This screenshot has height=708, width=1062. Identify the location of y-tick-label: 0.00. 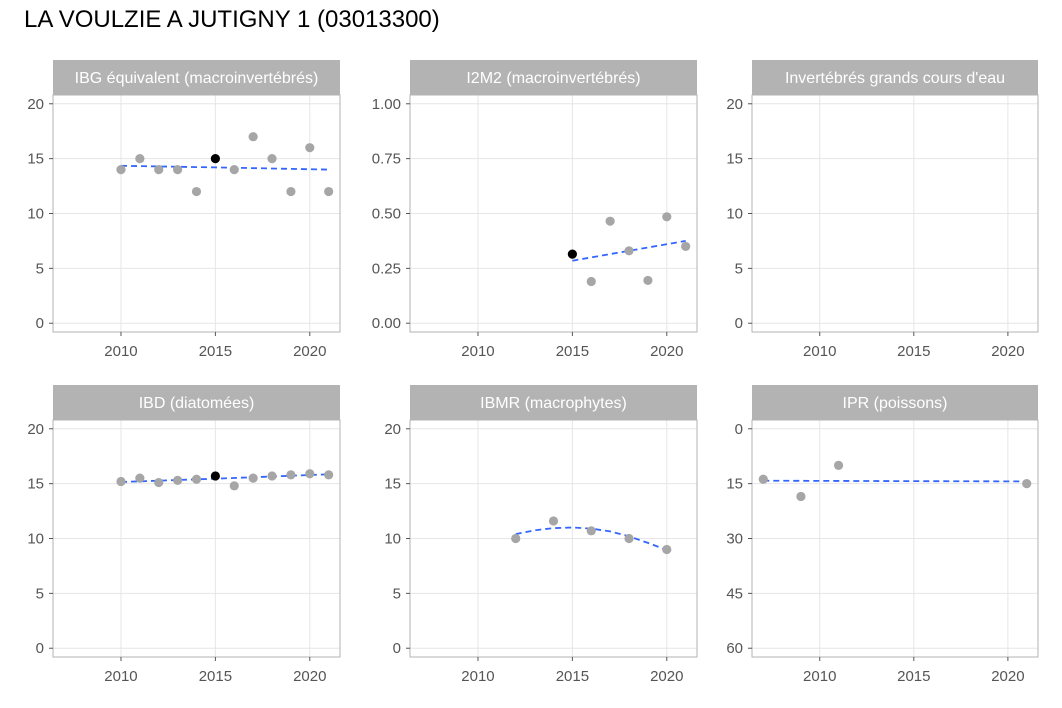
(386, 323).